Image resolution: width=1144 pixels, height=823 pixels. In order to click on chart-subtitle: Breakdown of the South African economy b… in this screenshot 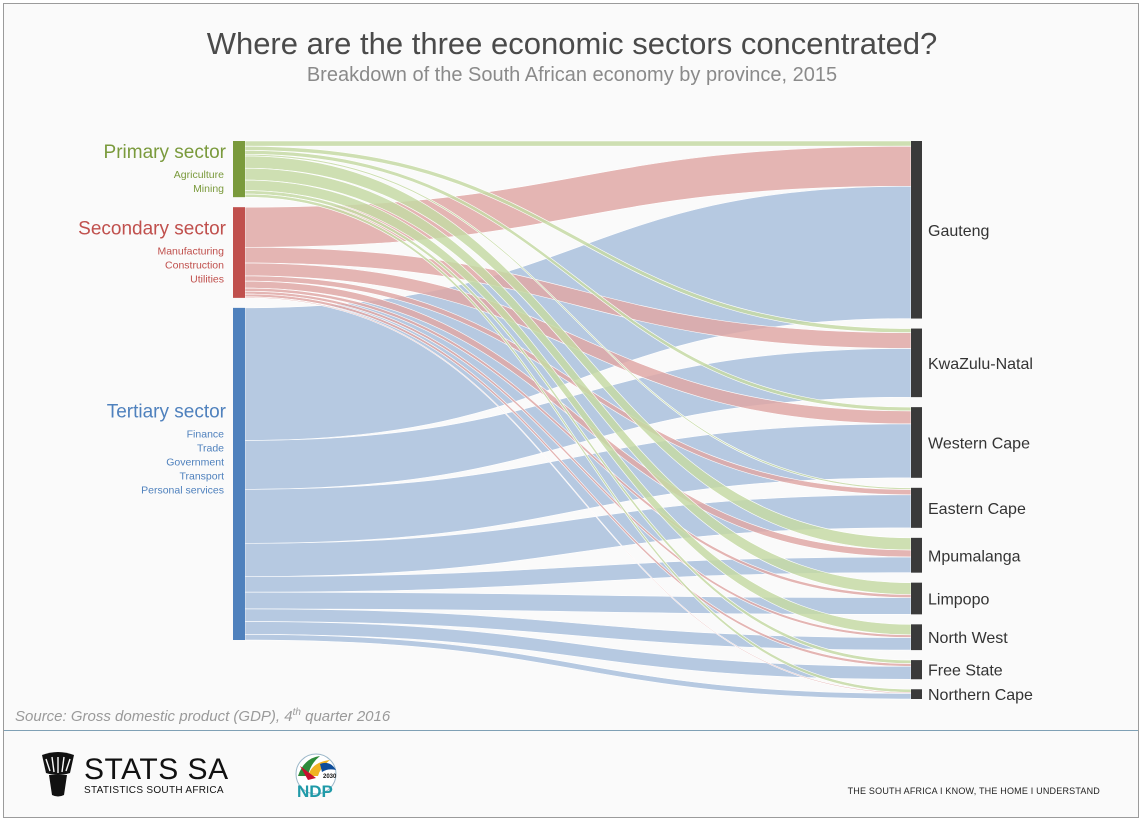, I will do `click(572, 75)`.